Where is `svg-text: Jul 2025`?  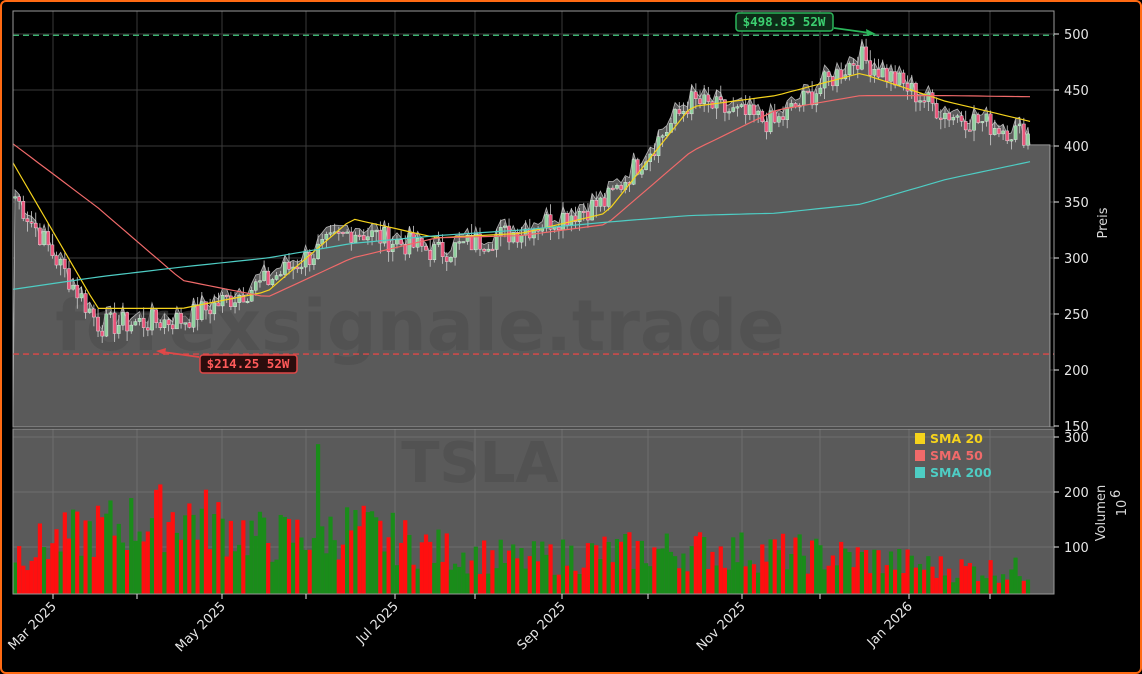 svg-text: Jul 2025 is located at coordinates (377, 623).